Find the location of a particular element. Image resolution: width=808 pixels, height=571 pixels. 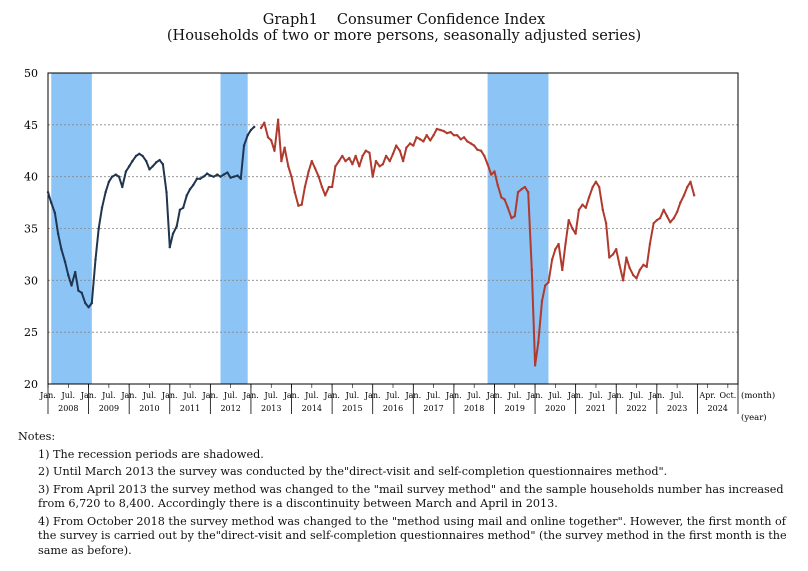

y-tick-label-30: 30 is located at coordinates (31, 280).